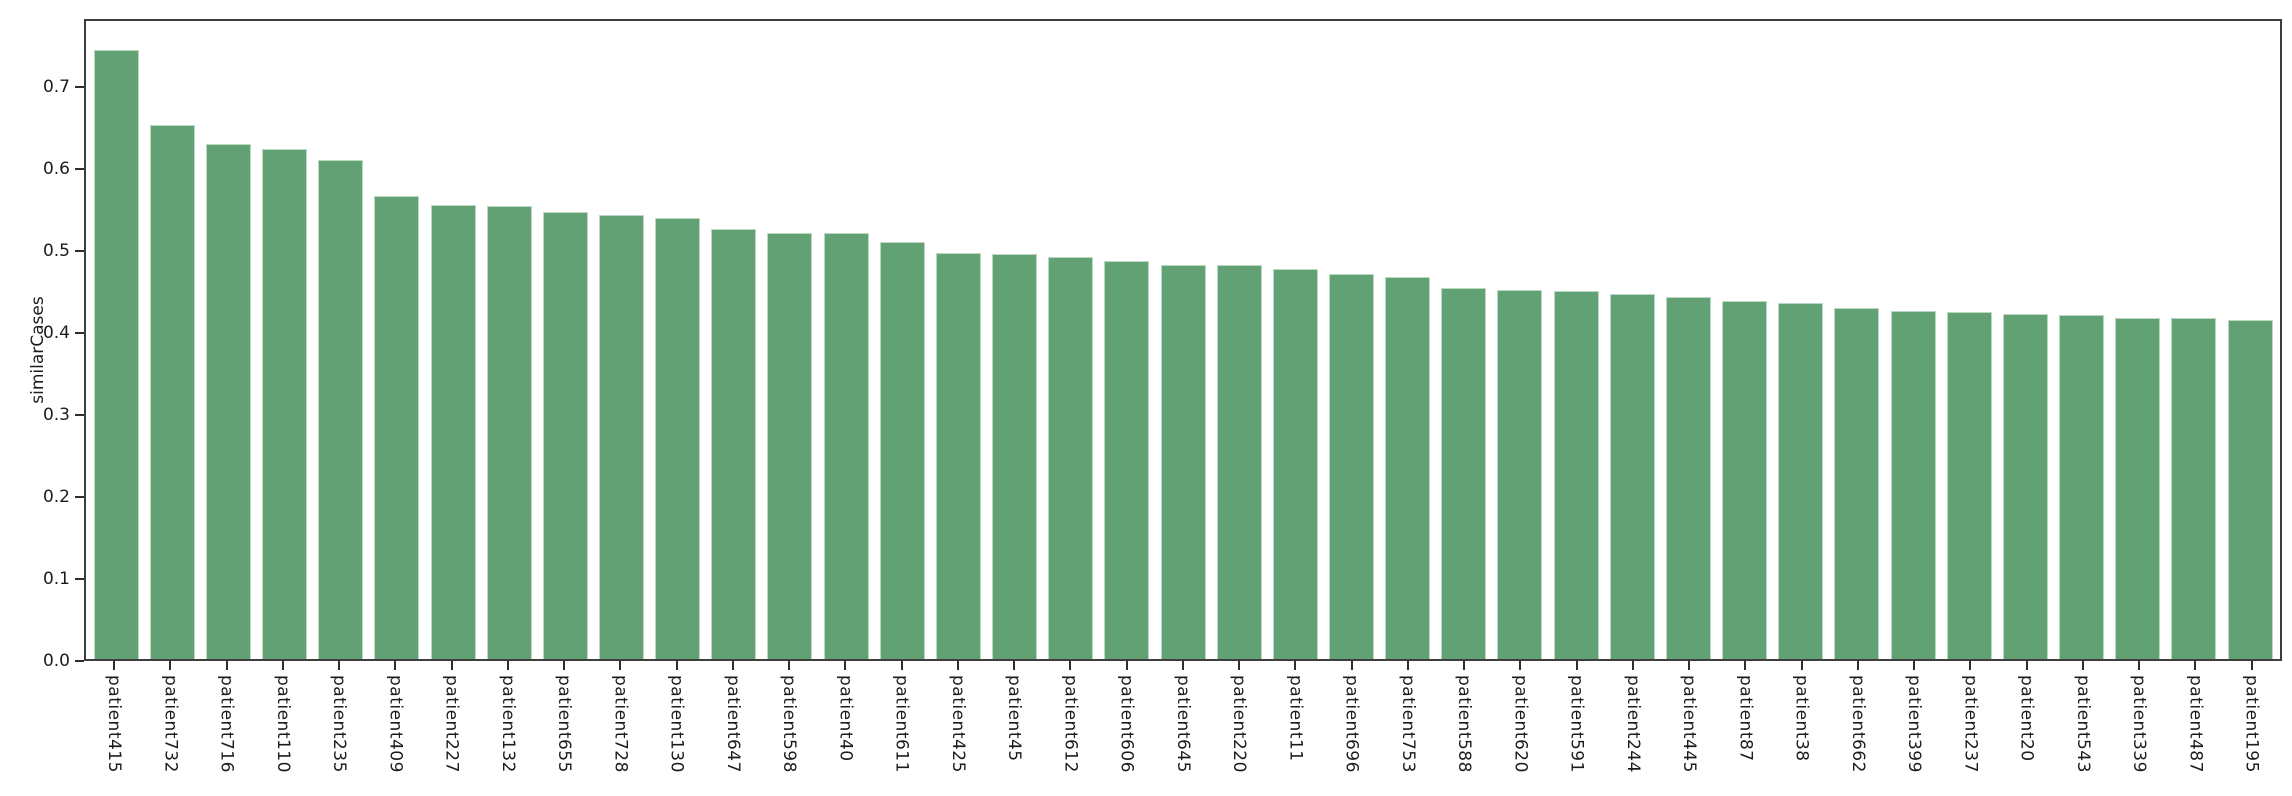 The image size is (2292, 796). What do you see at coordinates (1970, 724) in the screenshot?
I see `x-tick-label: patient237` at bounding box center [1970, 724].